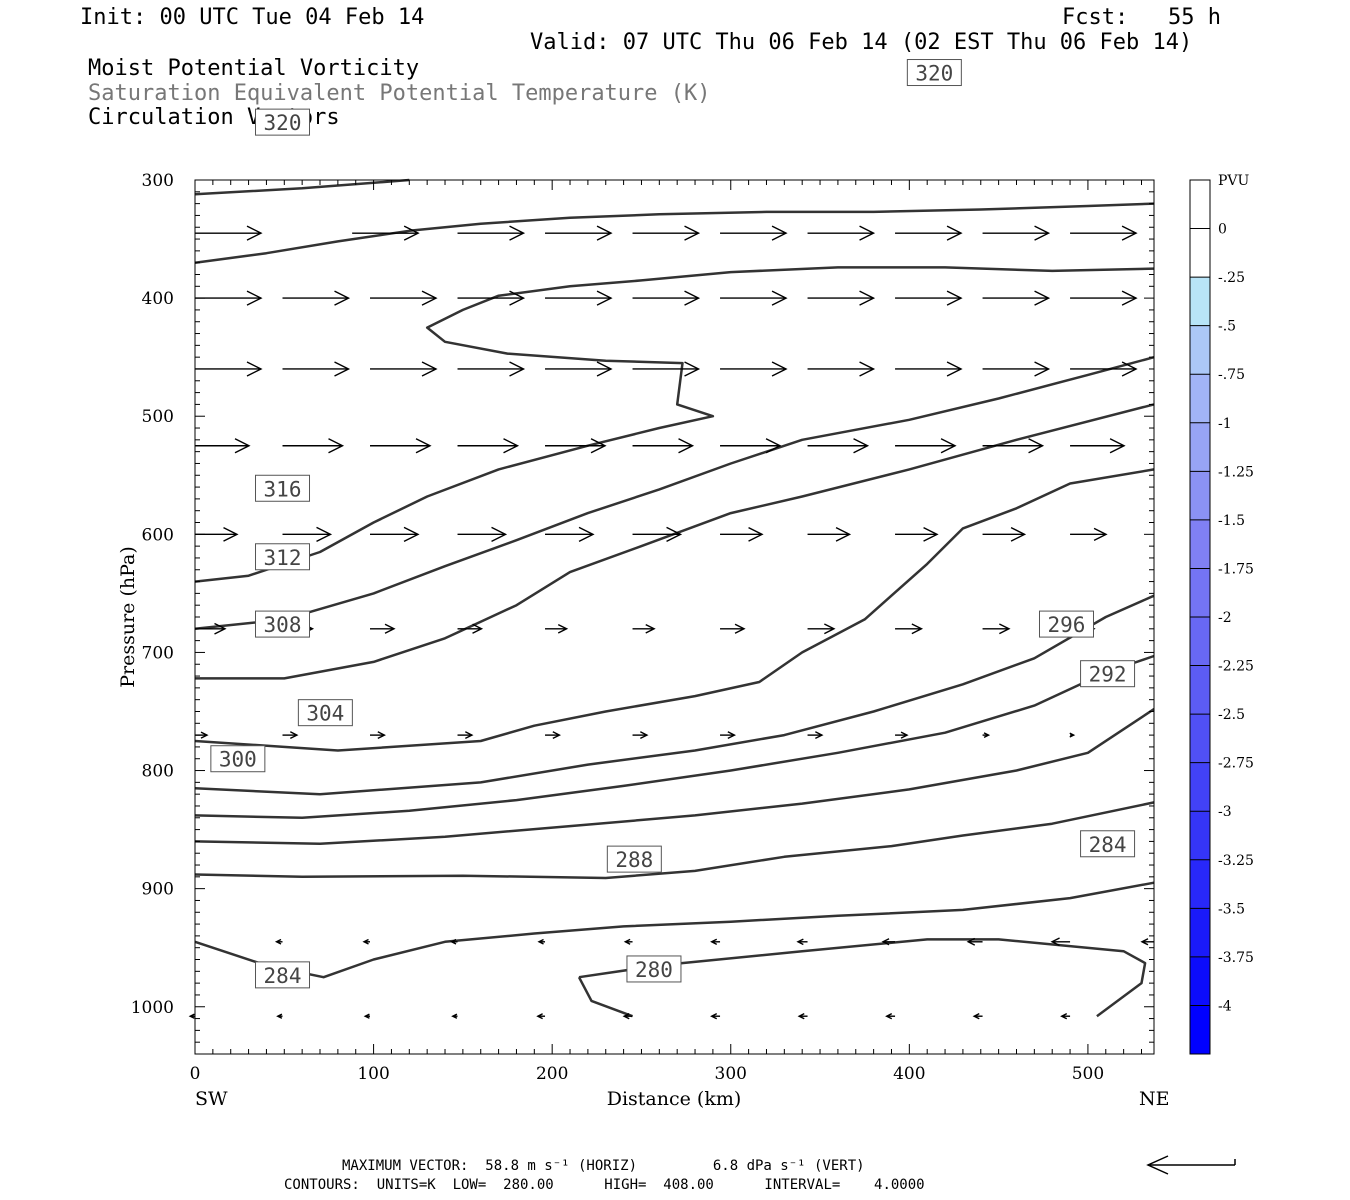 The image size is (1350, 1200). Describe the element at coordinates (1236, 958) in the screenshot. I see `colorbar-tick-label: -3.75` at that location.